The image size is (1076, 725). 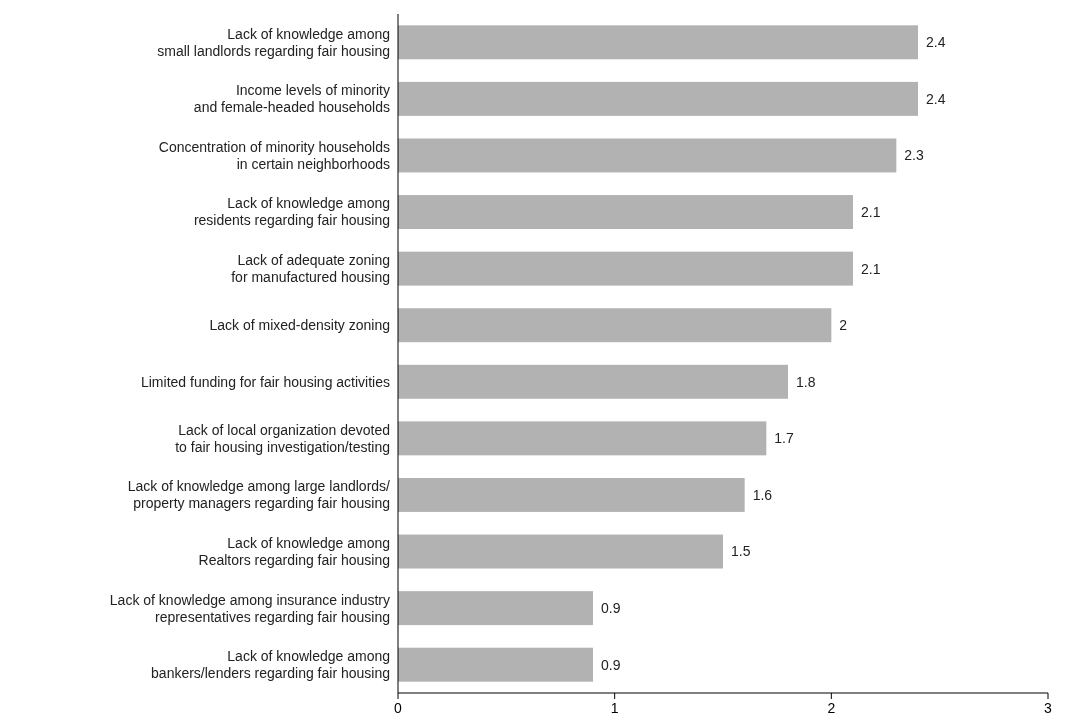 What do you see at coordinates (282, 438) in the screenshot?
I see `y-tick-label: Lack of local organization devoted to fair housing investigation/testing` at bounding box center [282, 438].